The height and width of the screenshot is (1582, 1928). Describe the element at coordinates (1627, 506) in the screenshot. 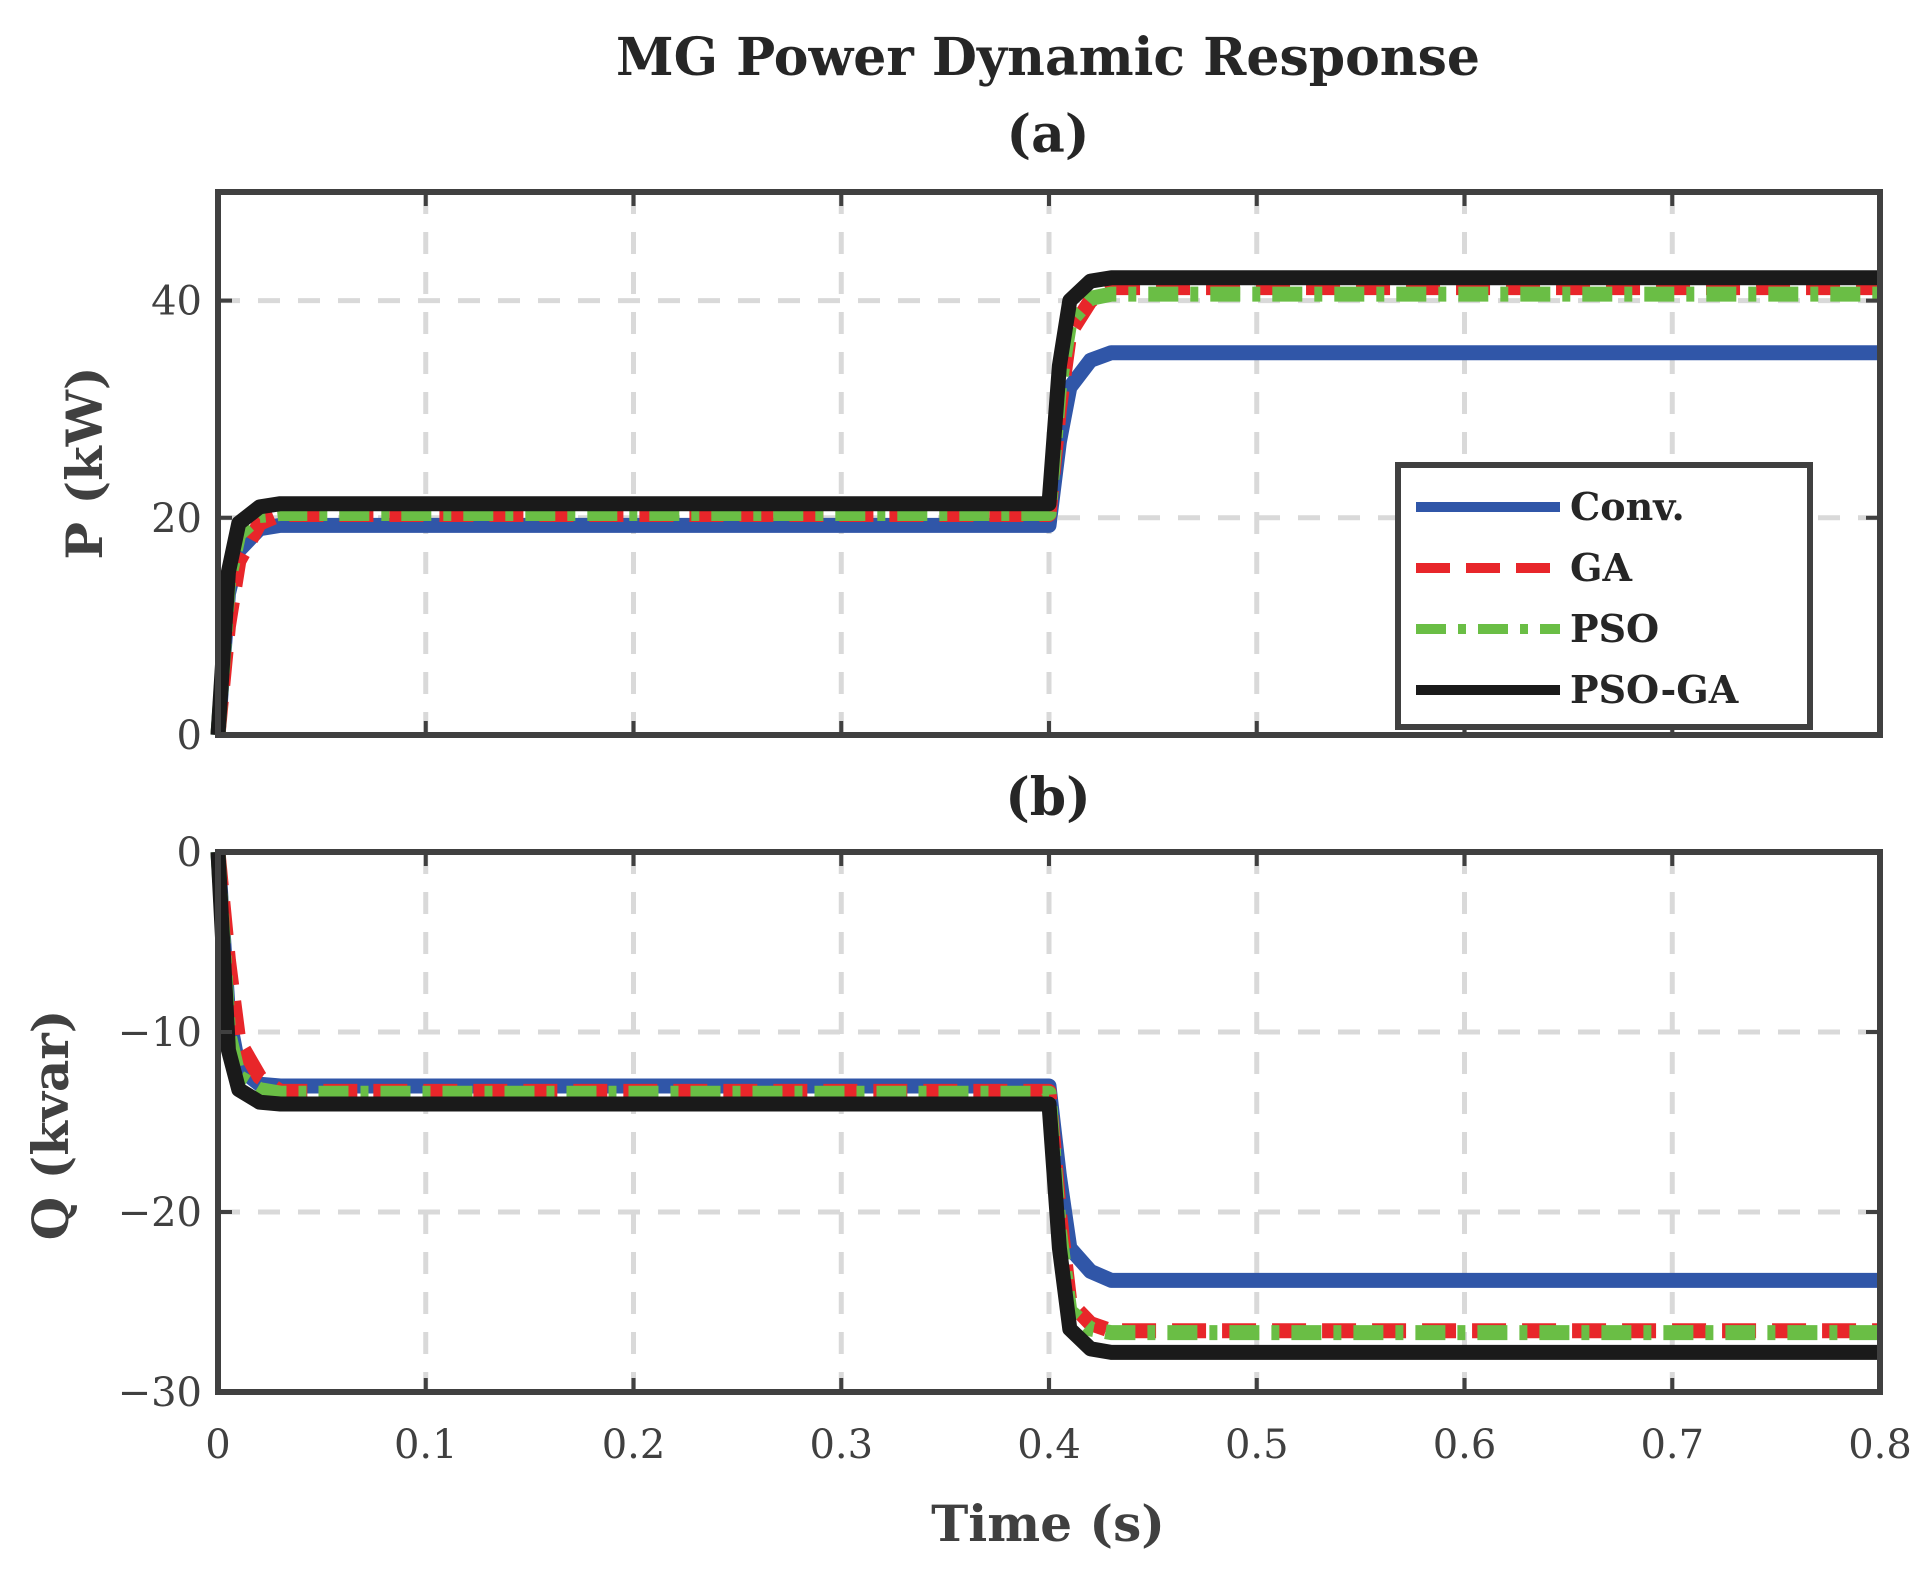

I see `legend-label: Conv.` at that location.